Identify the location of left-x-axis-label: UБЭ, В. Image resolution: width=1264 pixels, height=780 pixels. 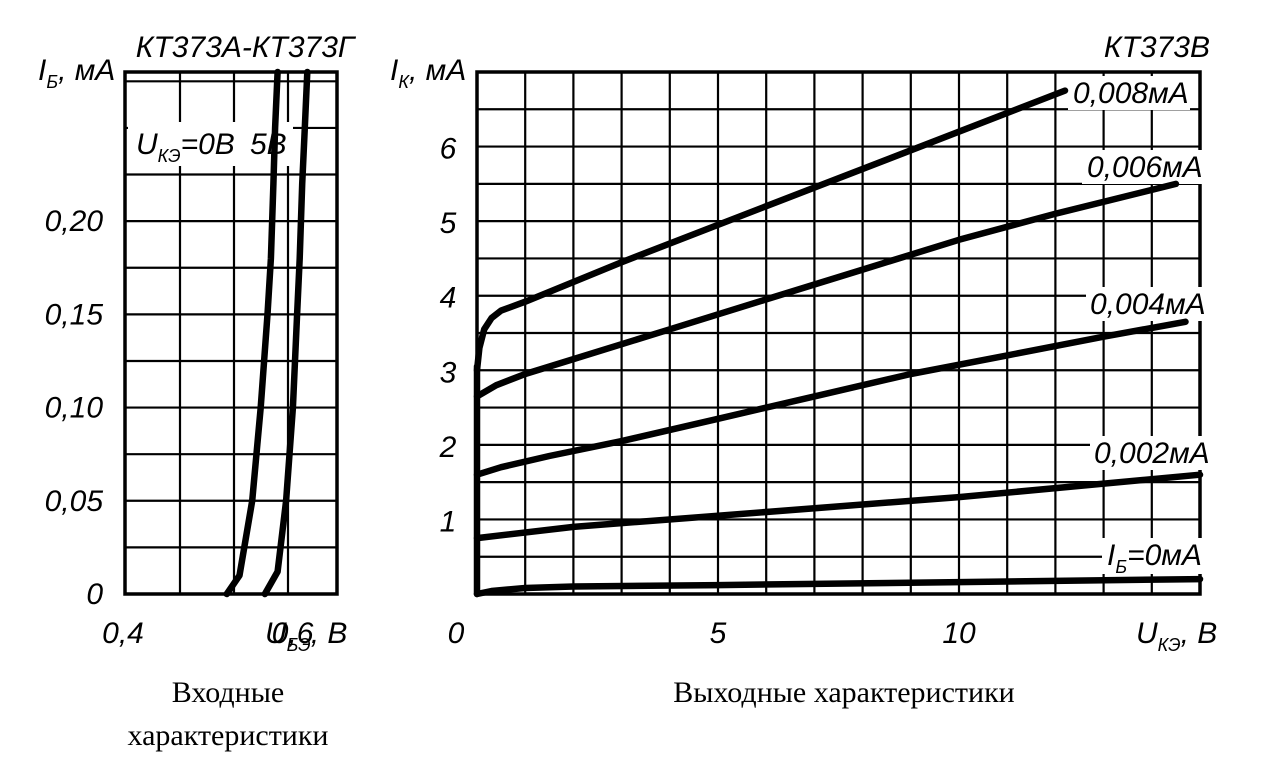
(306, 636).